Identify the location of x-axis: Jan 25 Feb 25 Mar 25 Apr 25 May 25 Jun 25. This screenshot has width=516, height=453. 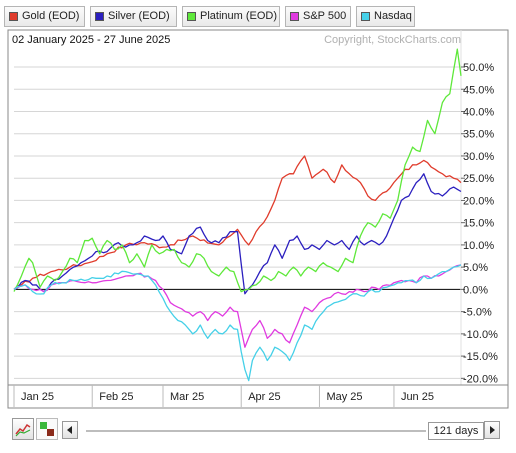
(258, 395).